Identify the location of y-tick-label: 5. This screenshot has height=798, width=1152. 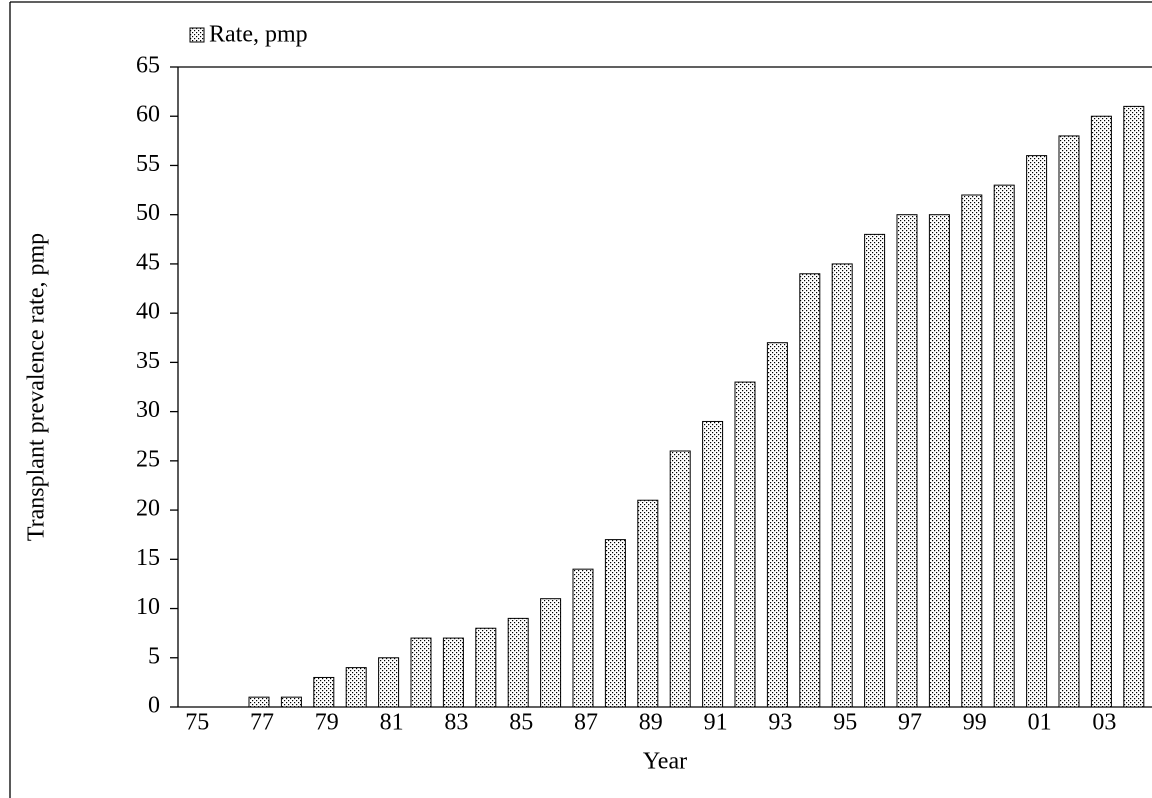
(154, 656).